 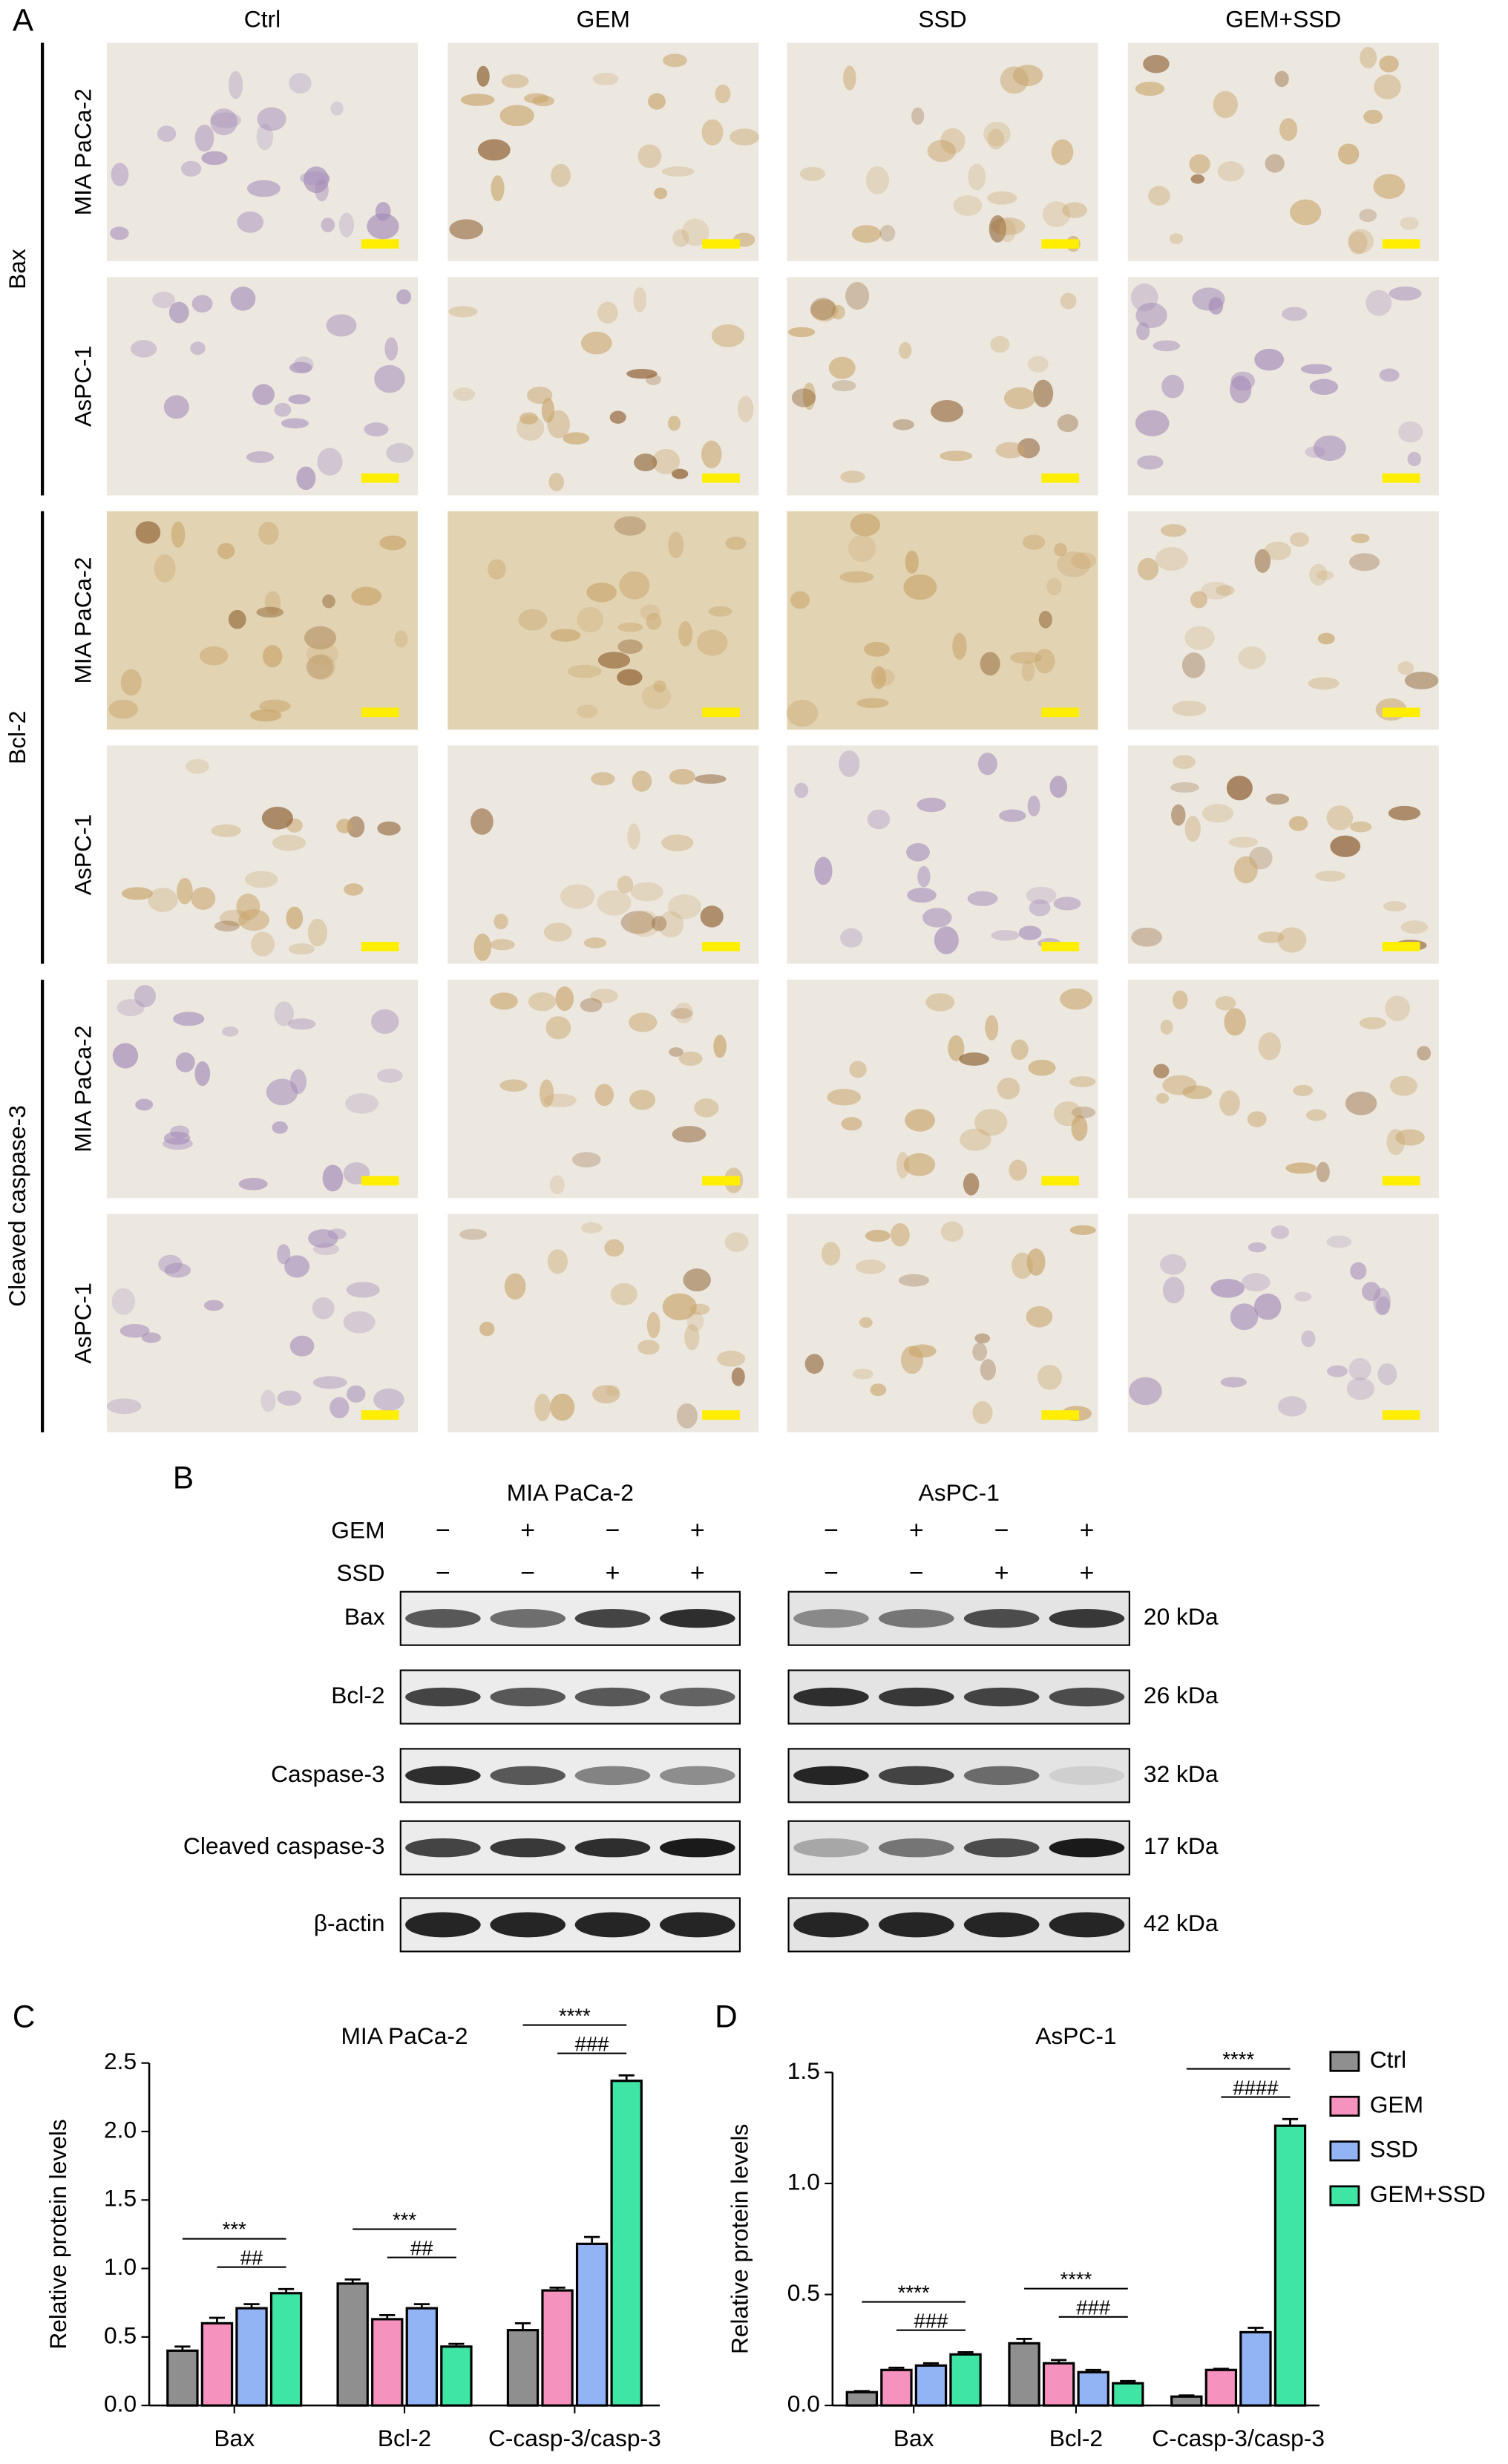 I want to click on size-label: 20 kDa, so click(x=1181, y=1616).